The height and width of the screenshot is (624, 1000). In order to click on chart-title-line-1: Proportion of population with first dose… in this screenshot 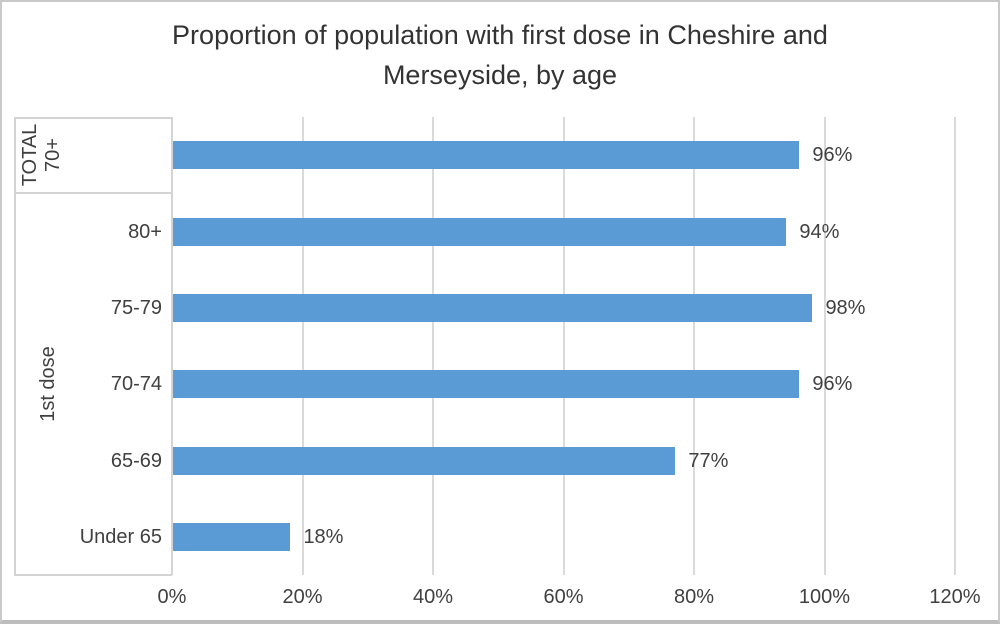, I will do `click(500, 35)`.